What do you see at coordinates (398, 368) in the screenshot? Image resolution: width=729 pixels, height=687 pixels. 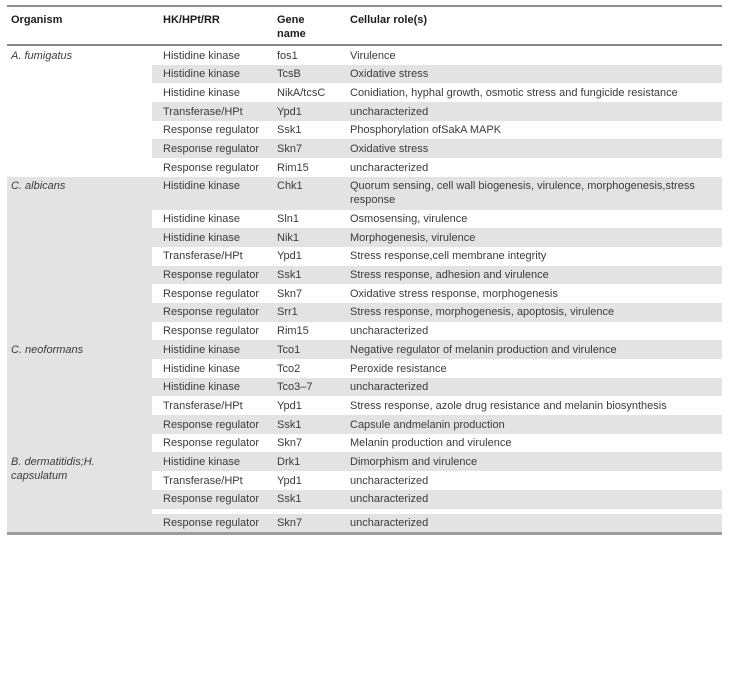 I see `cellular-role-cell: Peroxide resistance` at bounding box center [398, 368].